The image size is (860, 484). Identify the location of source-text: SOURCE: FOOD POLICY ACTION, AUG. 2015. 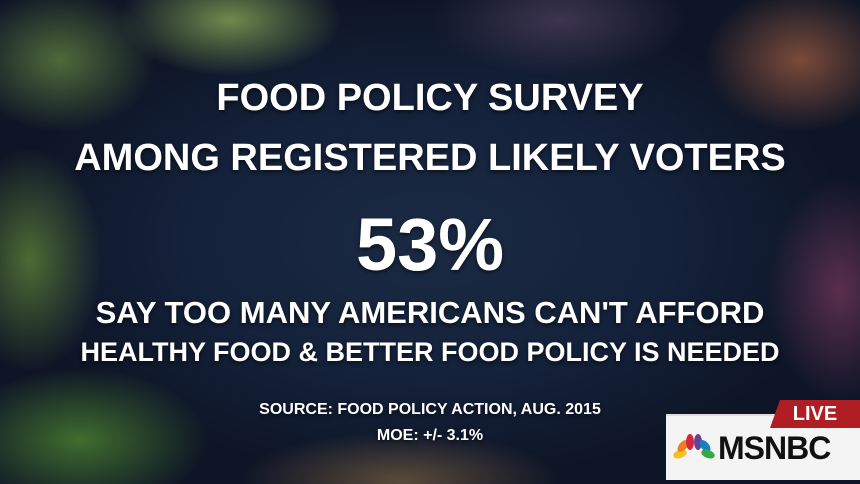
(430, 409).